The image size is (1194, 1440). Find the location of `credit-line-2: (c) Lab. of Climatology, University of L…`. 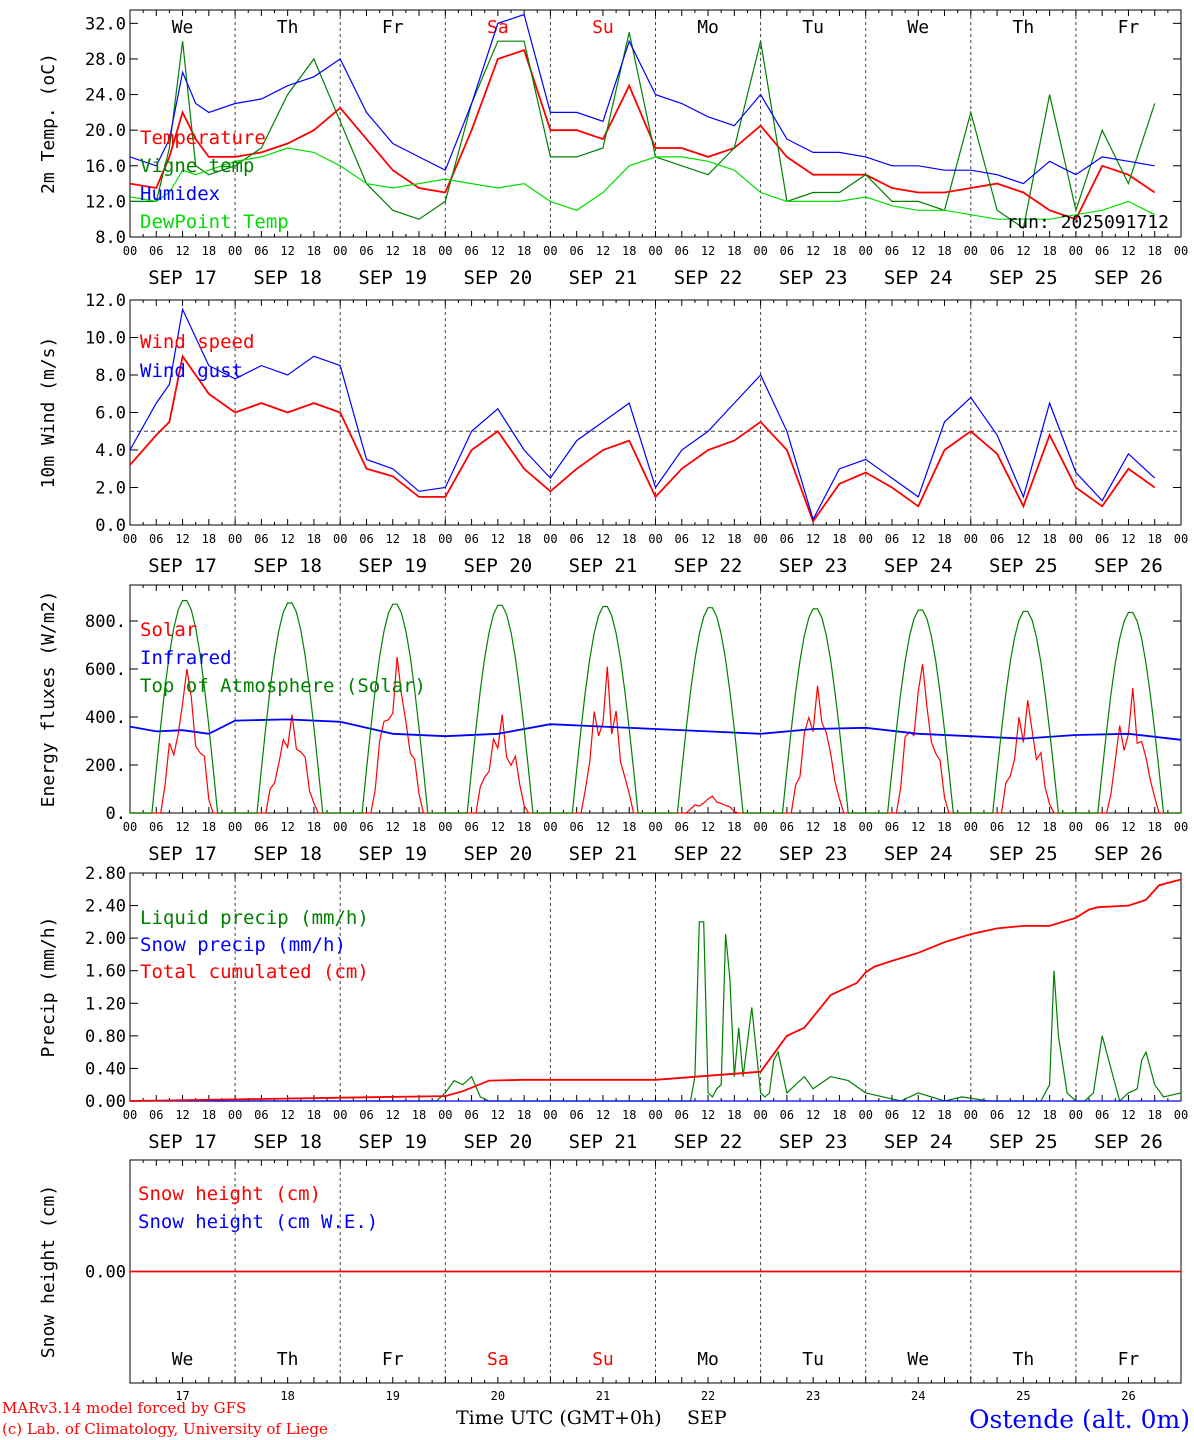

credit-line-2: (c) Lab. of Climatology, University of L… is located at coordinates (165, 1429).